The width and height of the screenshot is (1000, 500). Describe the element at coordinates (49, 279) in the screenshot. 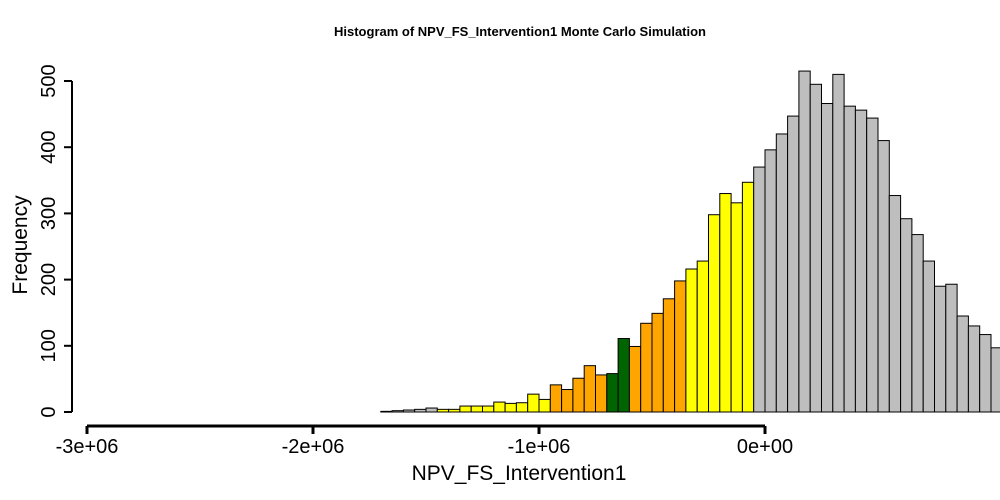

I see `y-tick-label: 200` at that location.